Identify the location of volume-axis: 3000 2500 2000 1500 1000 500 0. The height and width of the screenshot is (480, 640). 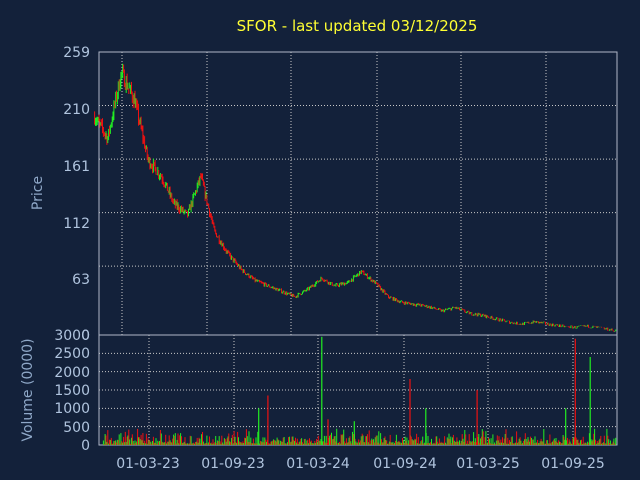
(72, 391).